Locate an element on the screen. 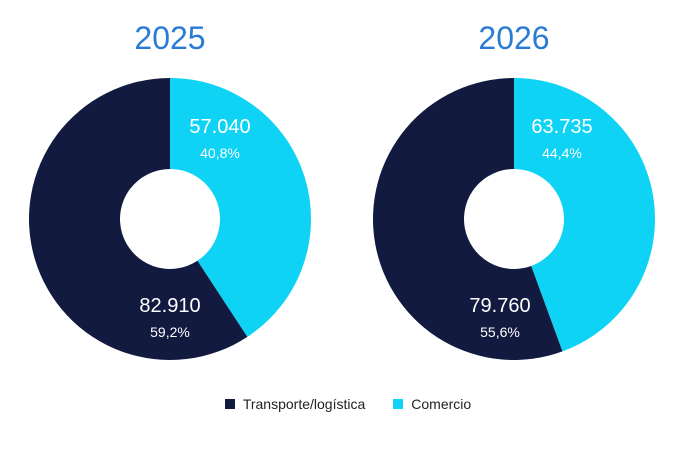  value-label-2025-transporte: 82.910 is located at coordinates (169, 306).